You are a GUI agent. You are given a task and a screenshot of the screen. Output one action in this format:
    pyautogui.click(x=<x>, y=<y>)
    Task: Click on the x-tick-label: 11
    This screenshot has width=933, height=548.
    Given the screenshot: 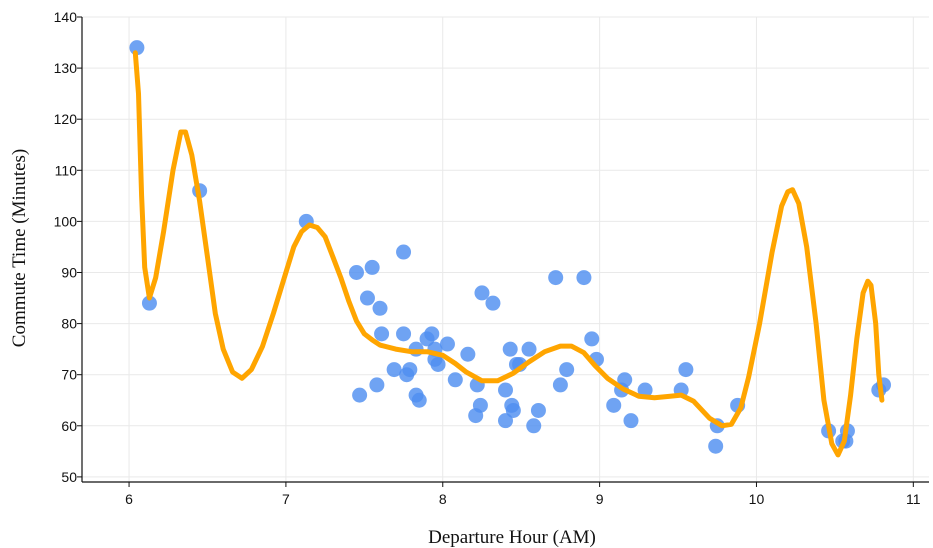 What is the action you would take?
    pyautogui.click(x=913, y=499)
    